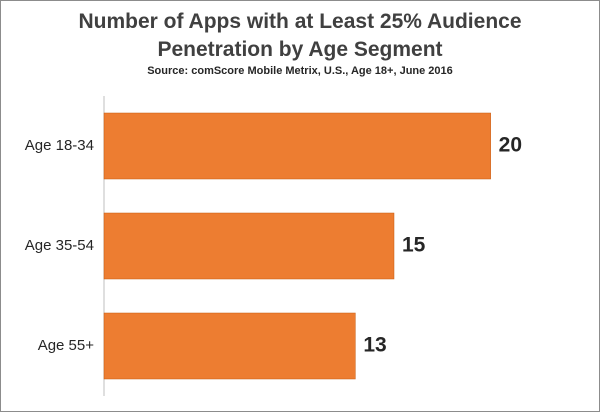 Image resolution: width=600 pixels, height=412 pixels. Describe the element at coordinates (59, 145) in the screenshot. I see `category-label-0: Age 18-34` at that location.